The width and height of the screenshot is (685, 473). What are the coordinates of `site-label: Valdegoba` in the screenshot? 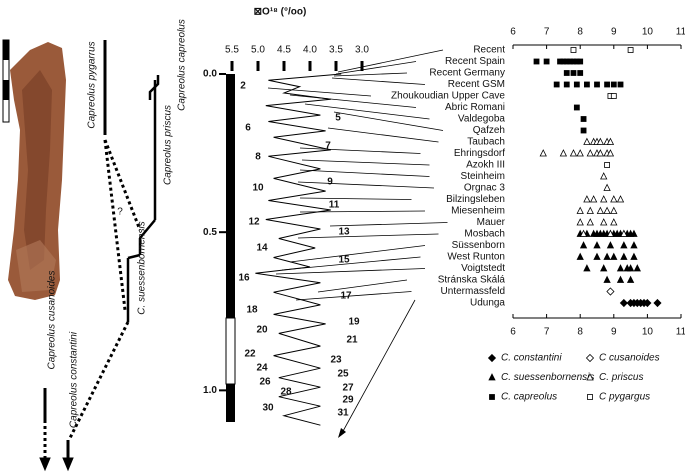 It's located at (482, 119).